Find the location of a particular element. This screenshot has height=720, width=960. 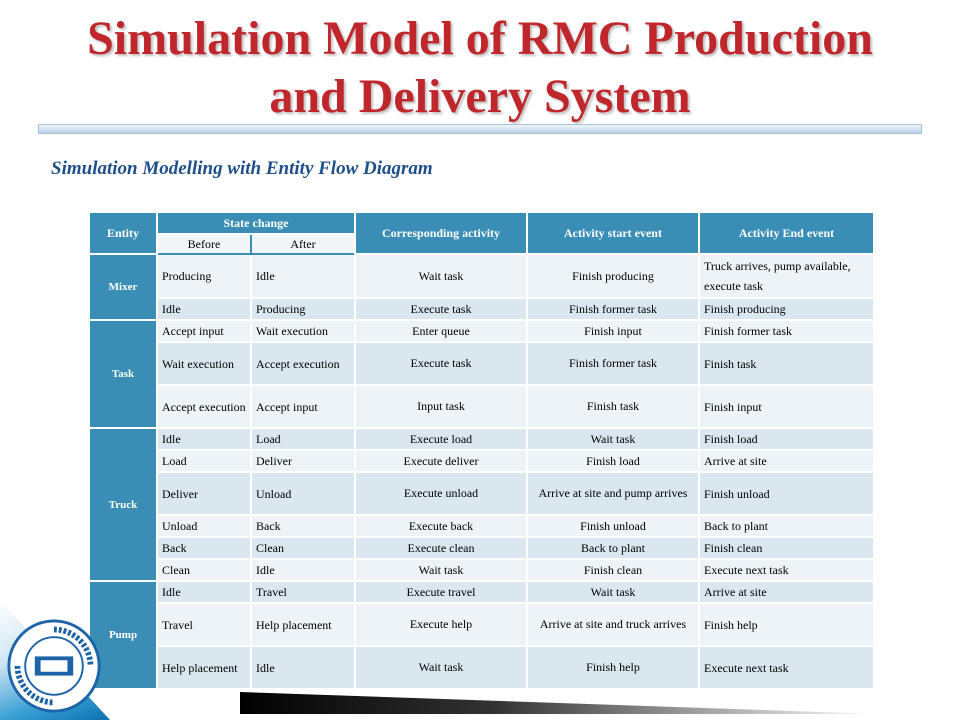

cell-before: Wait execution is located at coordinates (204, 363).